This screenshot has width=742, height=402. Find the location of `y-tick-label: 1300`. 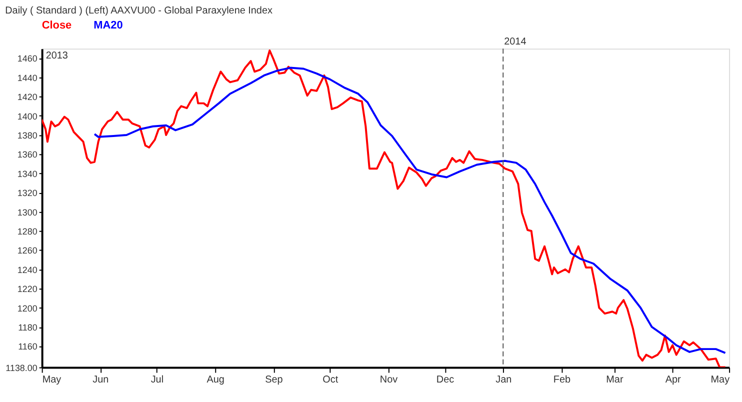

y-tick-label: 1300 is located at coordinates (27, 212).